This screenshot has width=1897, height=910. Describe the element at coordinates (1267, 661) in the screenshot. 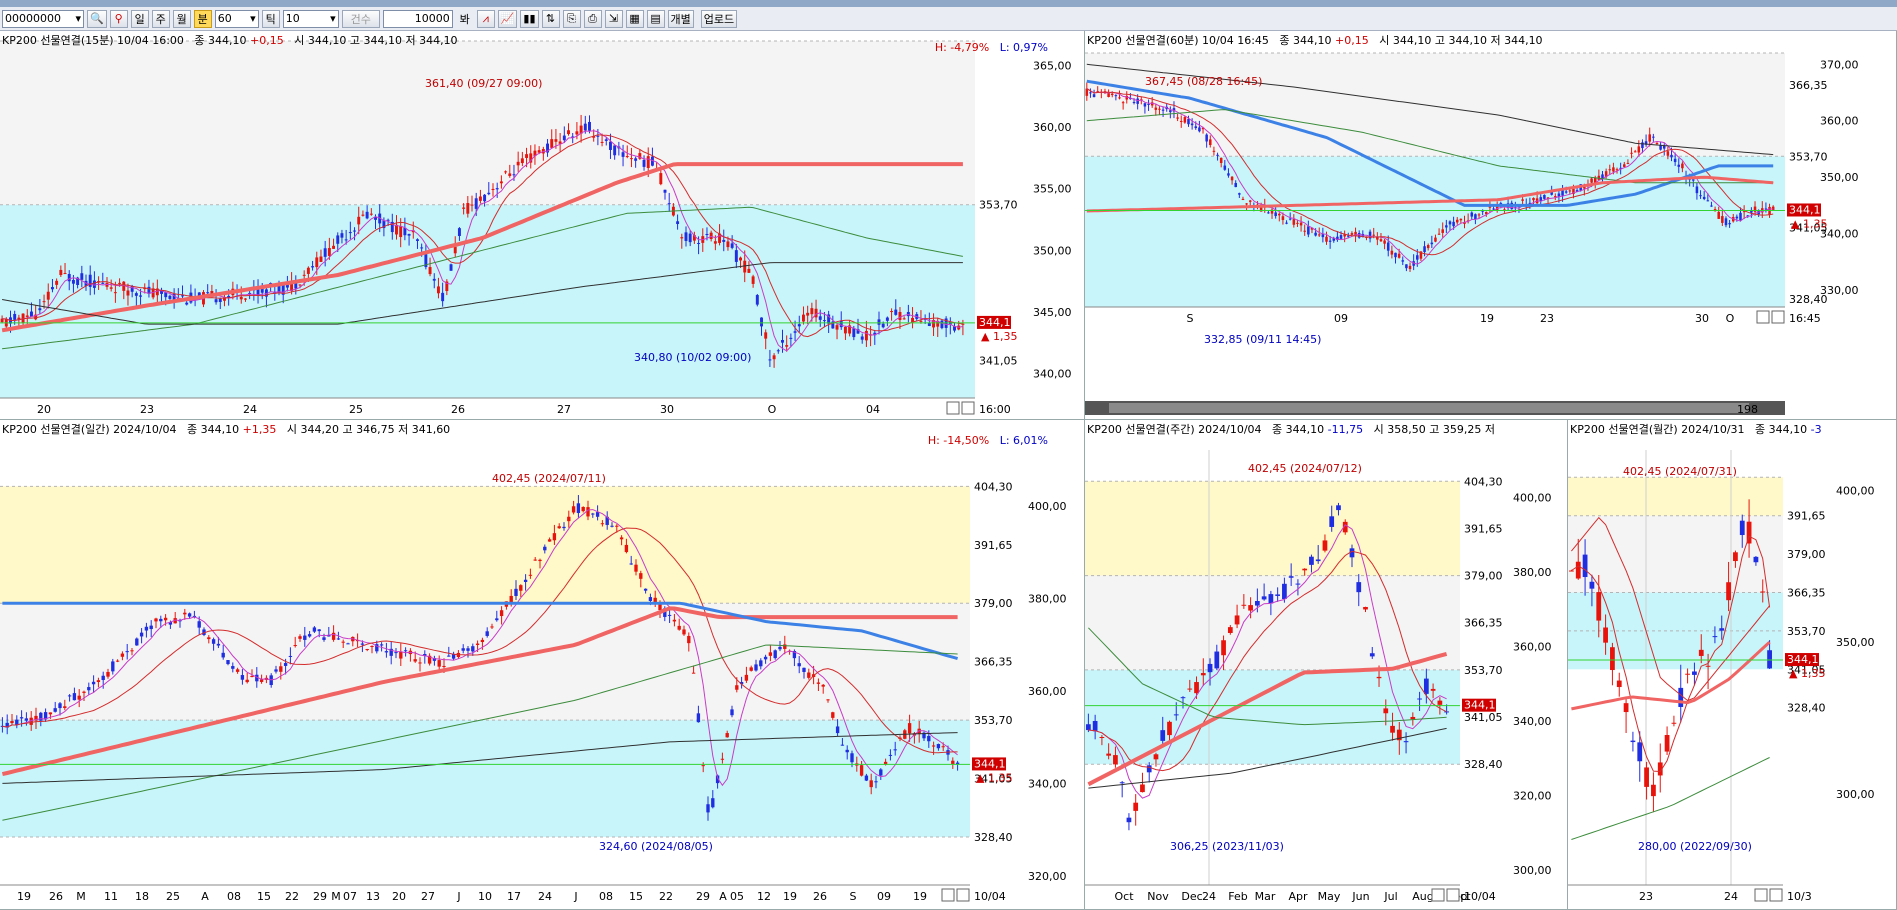

I see `ma20-line` at that location.